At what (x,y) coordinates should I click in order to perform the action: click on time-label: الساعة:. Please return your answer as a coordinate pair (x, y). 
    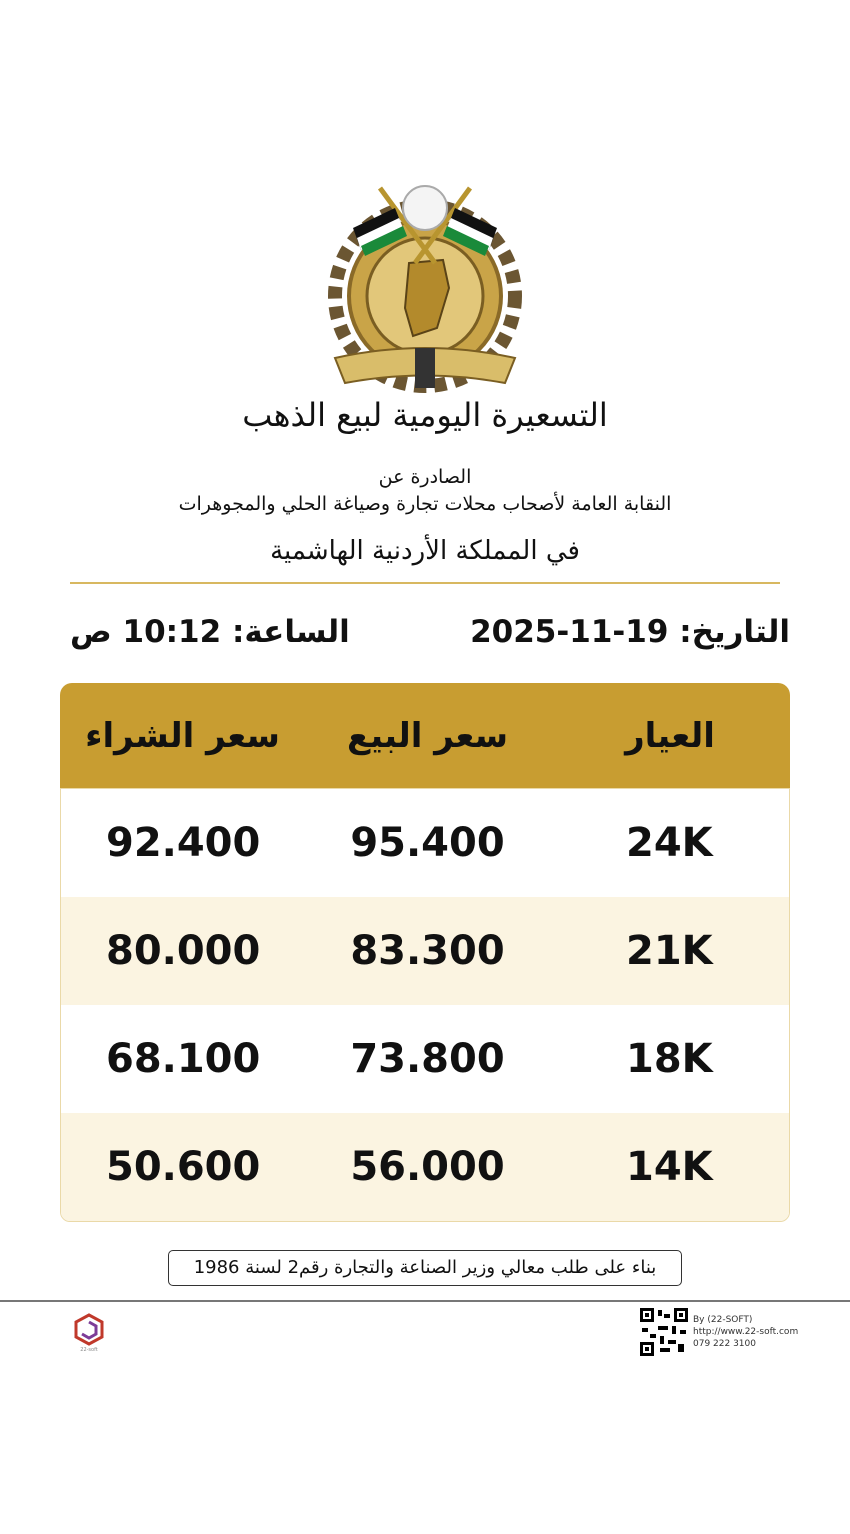
    Looking at the image, I should click on (290, 632).